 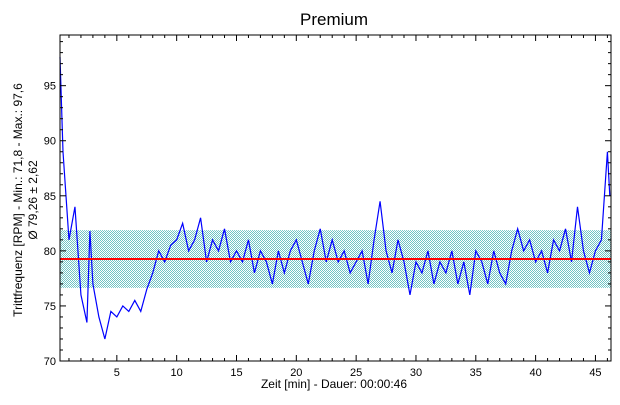 What do you see at coordinates (535, 373) in the screenshot?
I see `x-tick-label: 40` at bounding box center [535, 373].